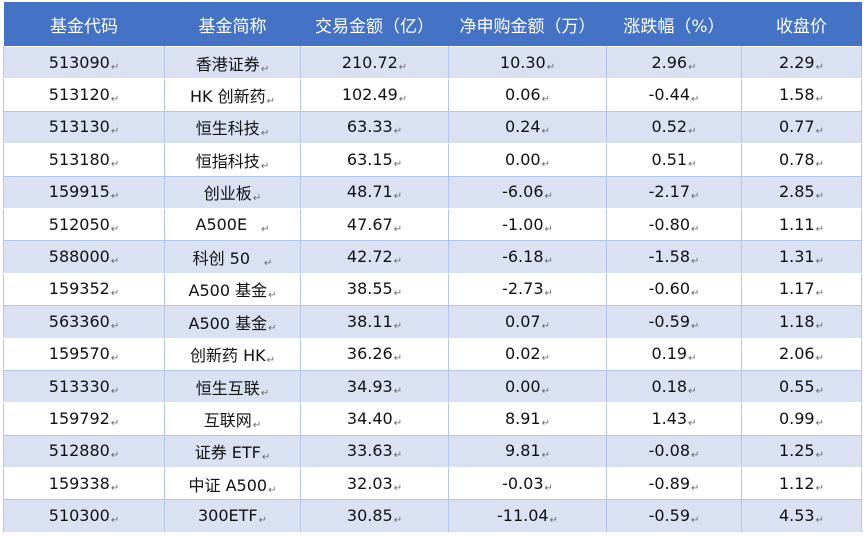  I want to click on cell-change-pct-text: -0.44, so click(669, 95).